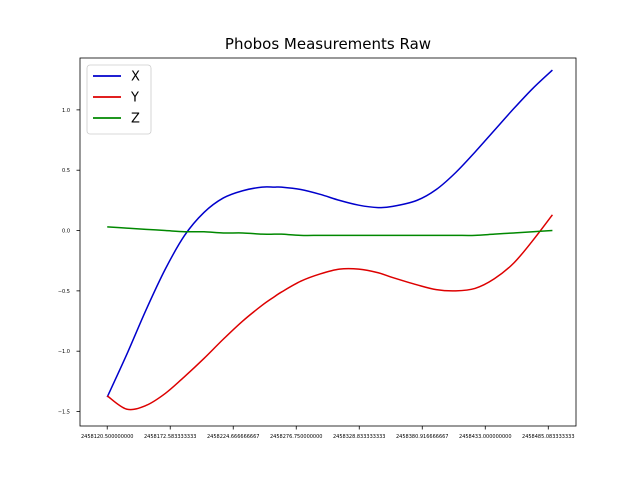 This screenshot has width=640, height=480. I want to click on x-tick-label: 2458485.083333333, so click(548, 437).